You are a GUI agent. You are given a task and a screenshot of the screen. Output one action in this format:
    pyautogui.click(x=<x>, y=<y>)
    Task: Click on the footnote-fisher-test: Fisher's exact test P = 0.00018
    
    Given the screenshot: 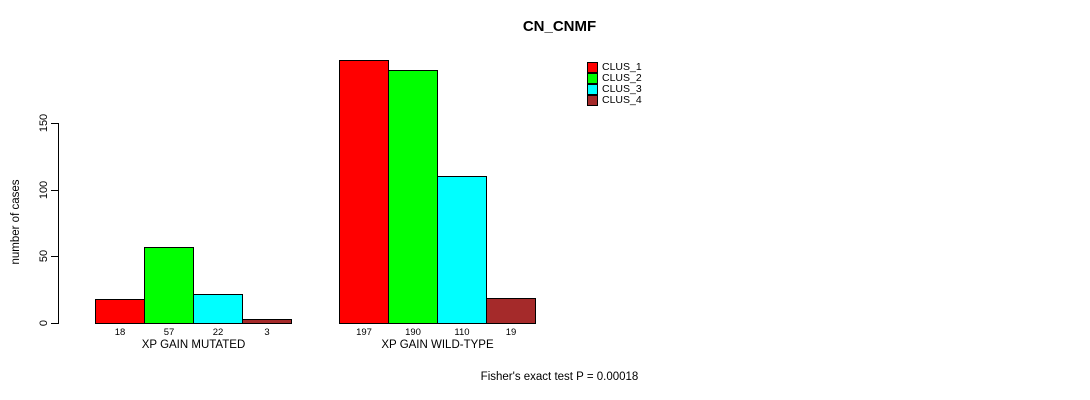 What is the action you would take?
    pyautogui.click(x=559, y=377)
    